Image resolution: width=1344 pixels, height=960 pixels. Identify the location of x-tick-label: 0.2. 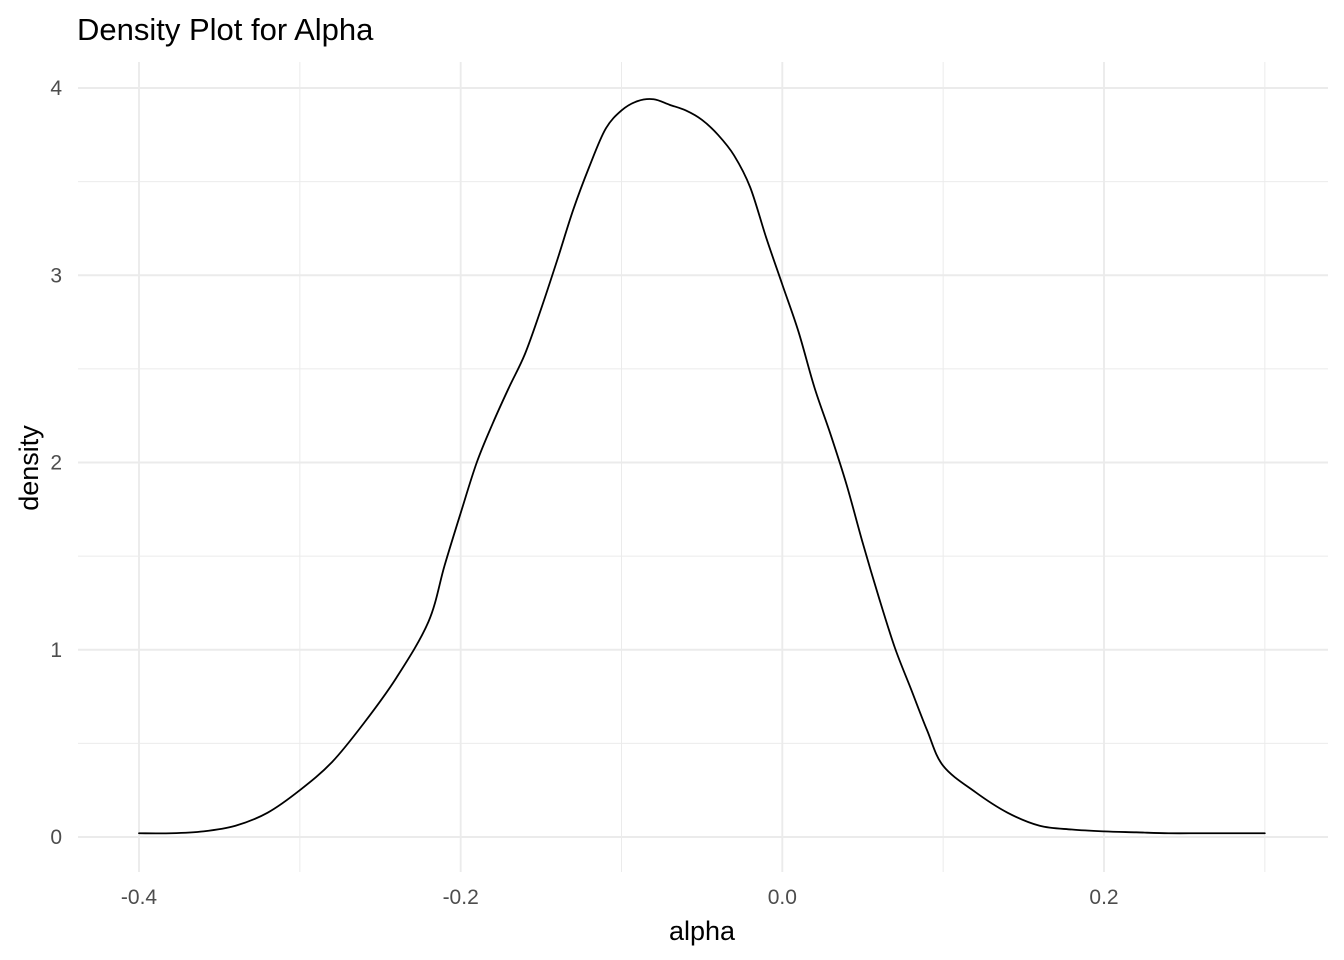
(1103, 897).